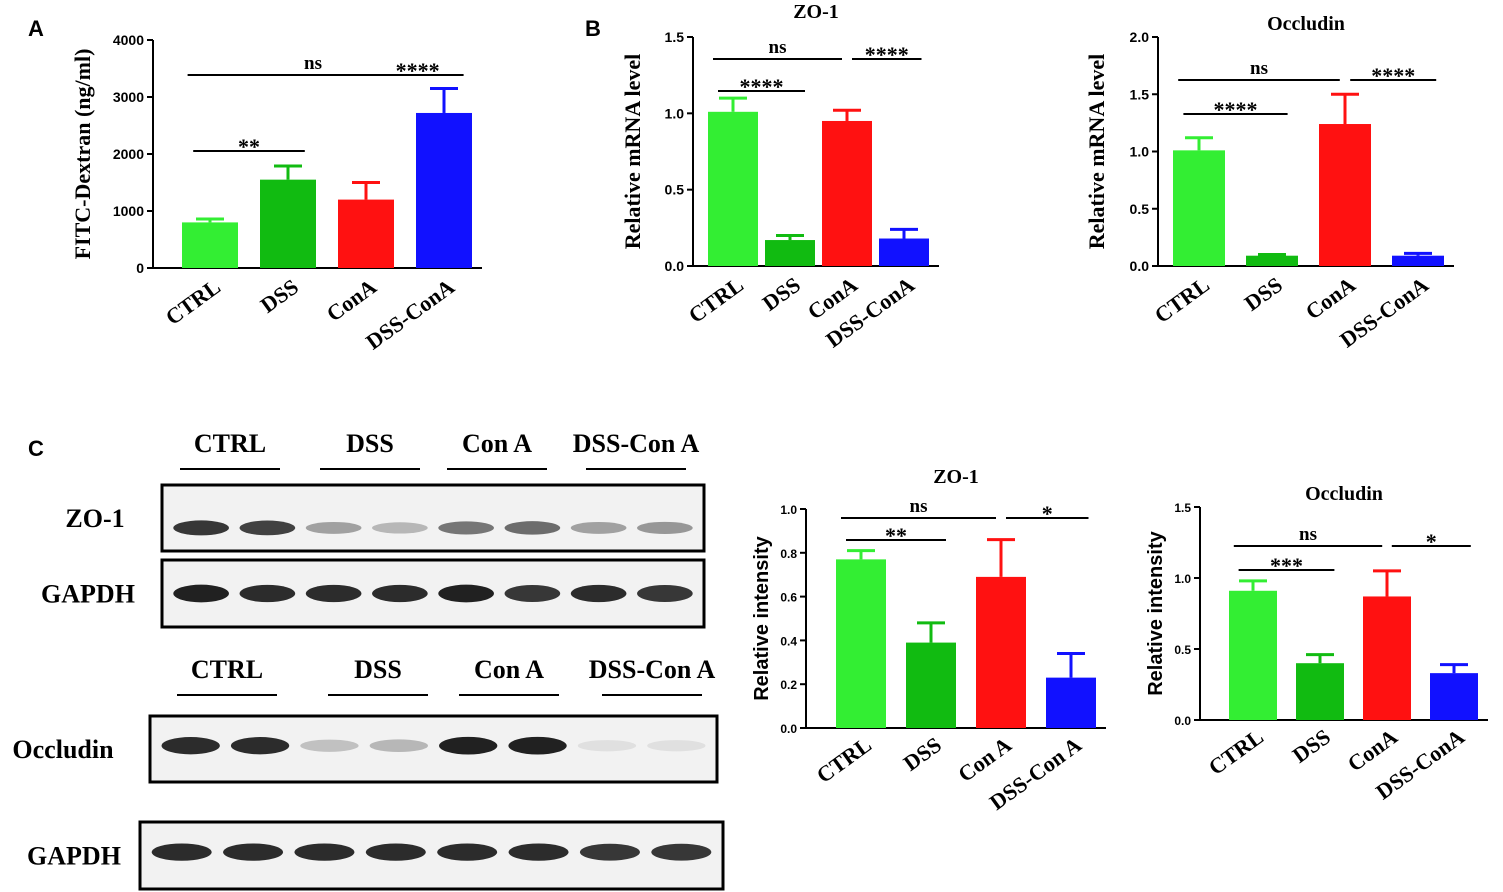 This screenshot has height=892, width=1503. What do you see at coordinates (1140, 37) in the screenshot?
I see `y-tick-label: 2.0` at bounding box center [1140, 37].